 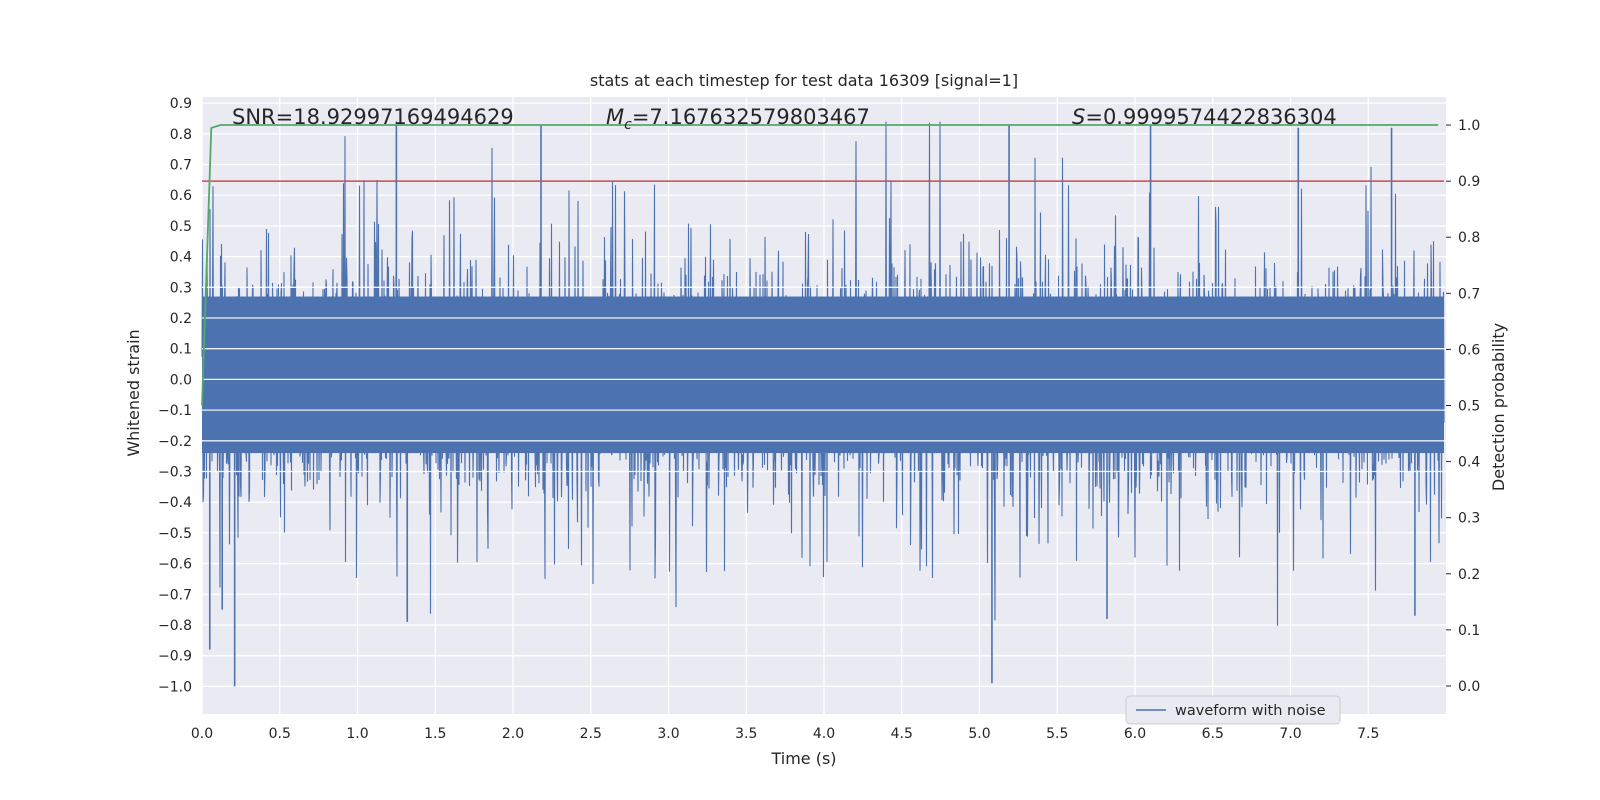 What do you see at coordinates (591, 734) in the screenshot?
I see `x-tick-label: 2.5` at bounding box center [591, 734].